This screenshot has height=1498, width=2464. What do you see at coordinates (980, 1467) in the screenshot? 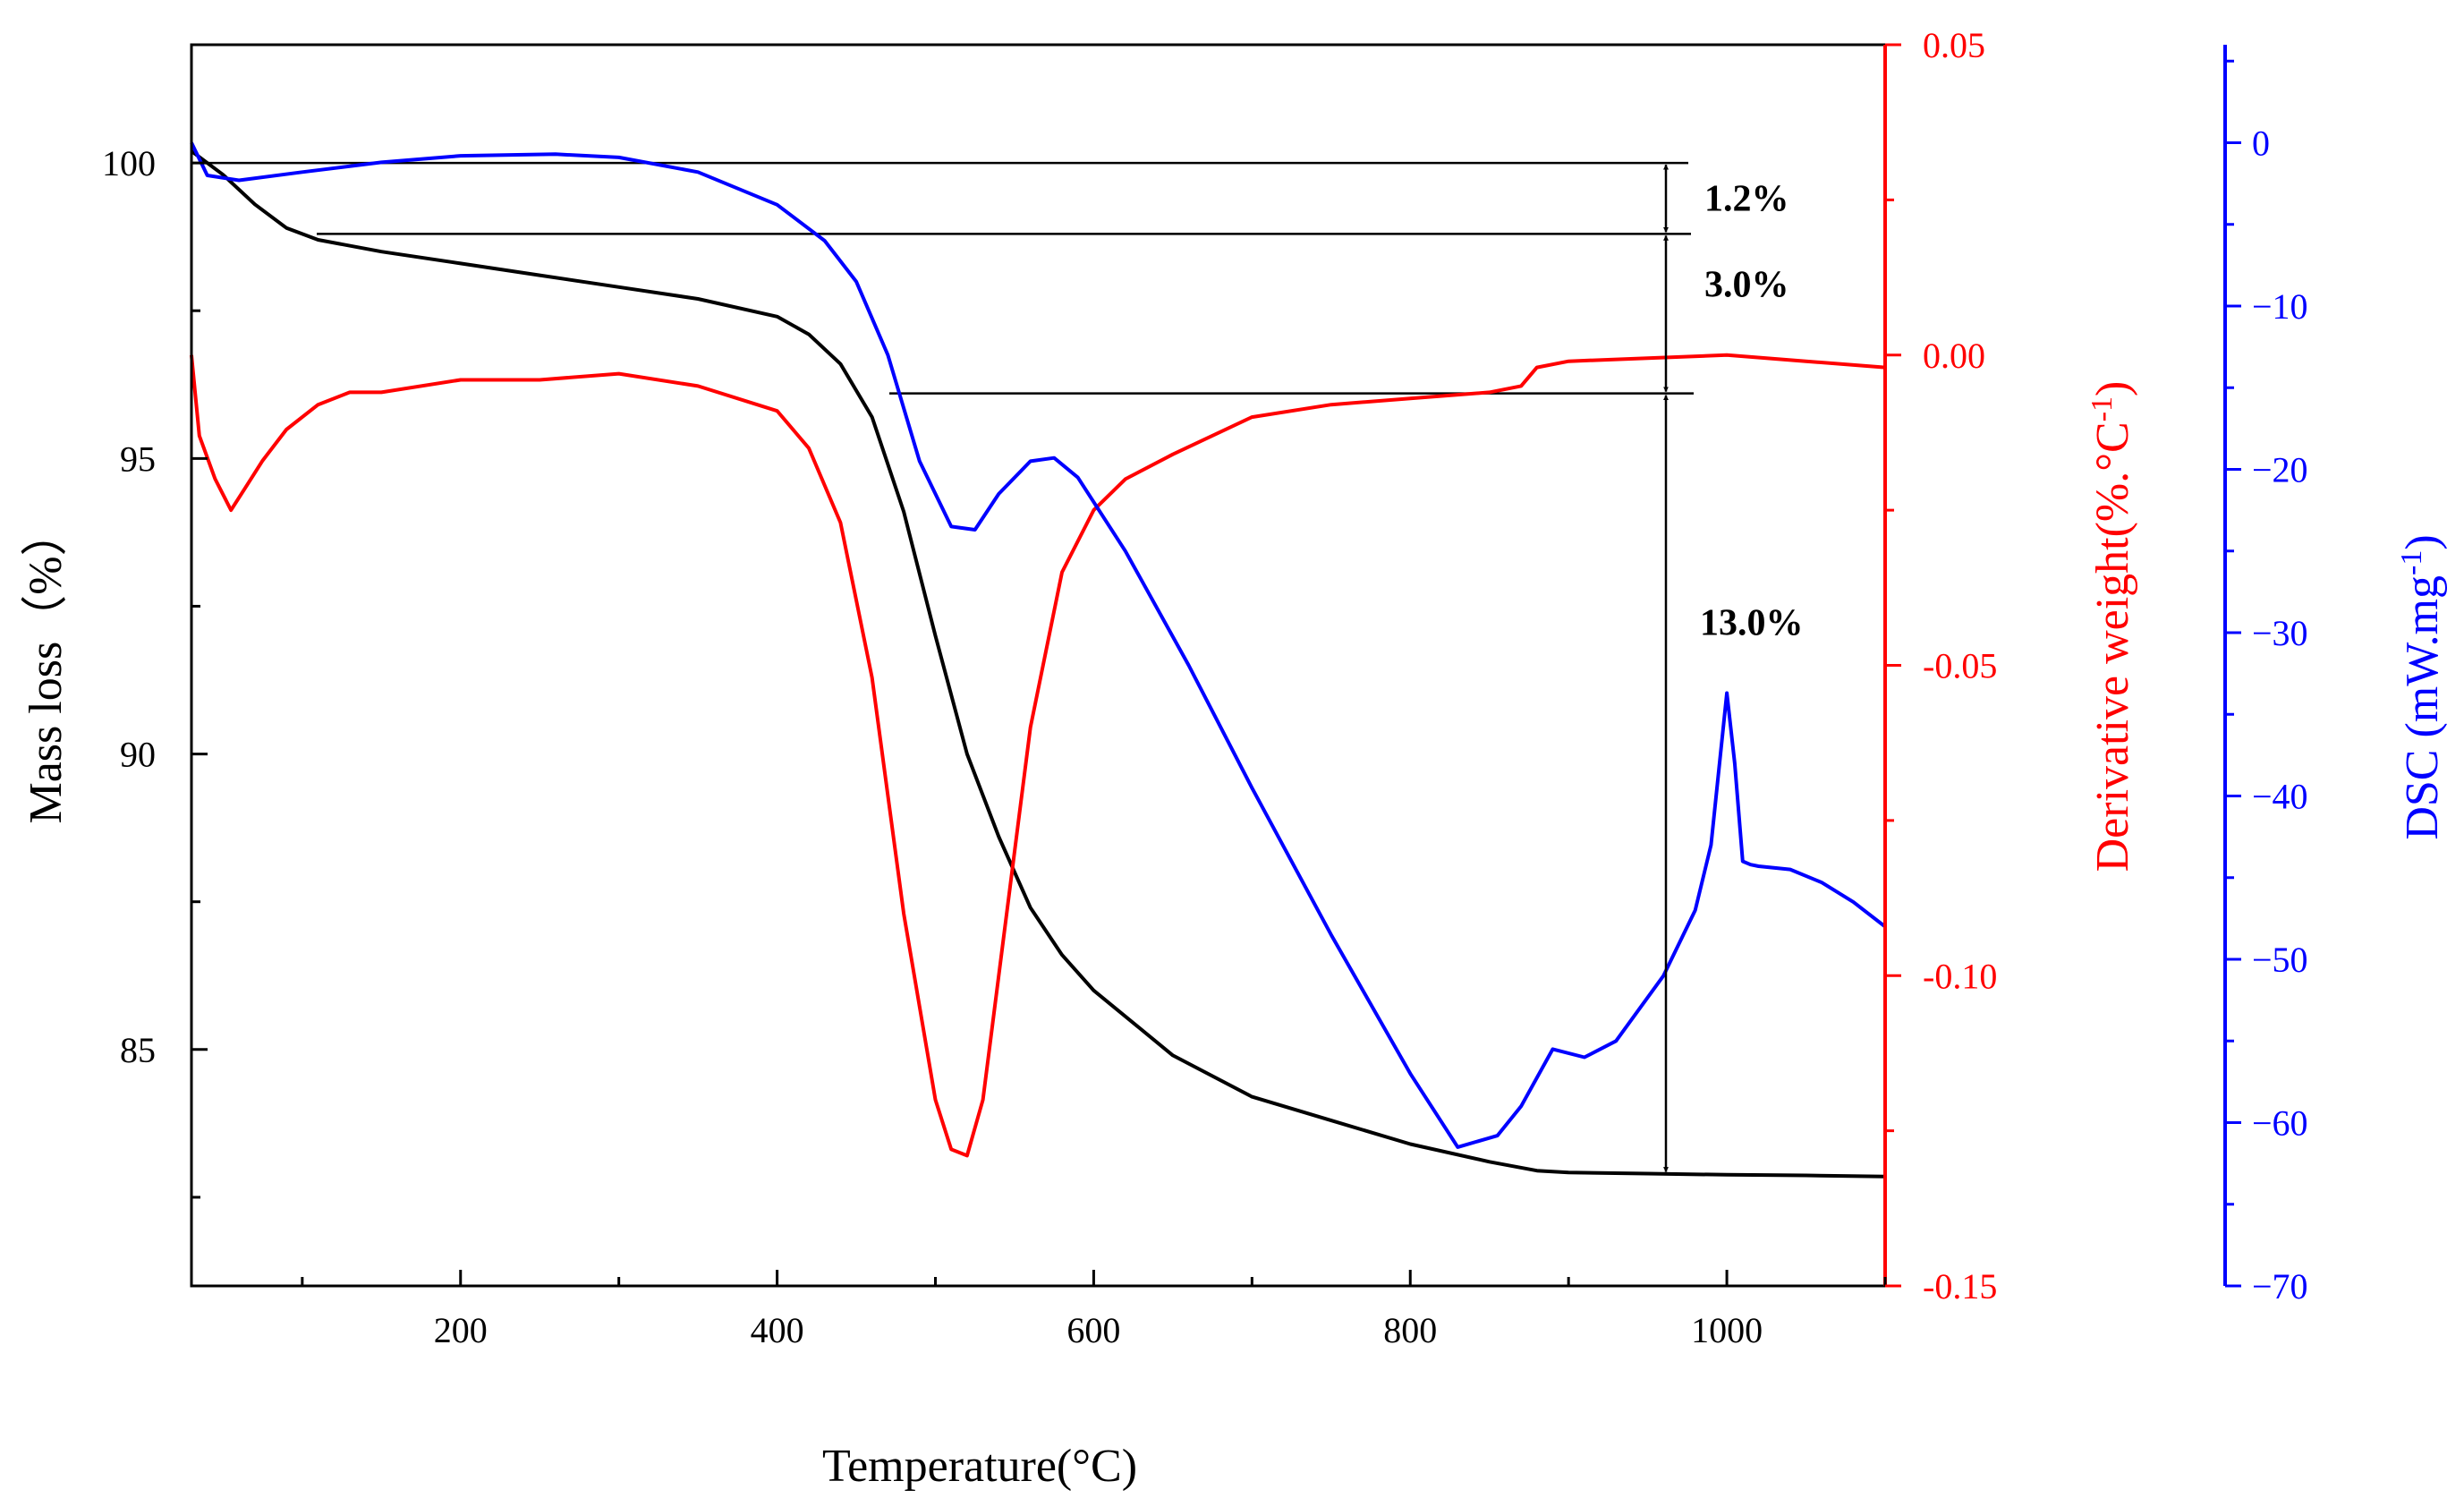
I see `x-axis-title: Temperature(°C)` at bounding box center [980, 1467].